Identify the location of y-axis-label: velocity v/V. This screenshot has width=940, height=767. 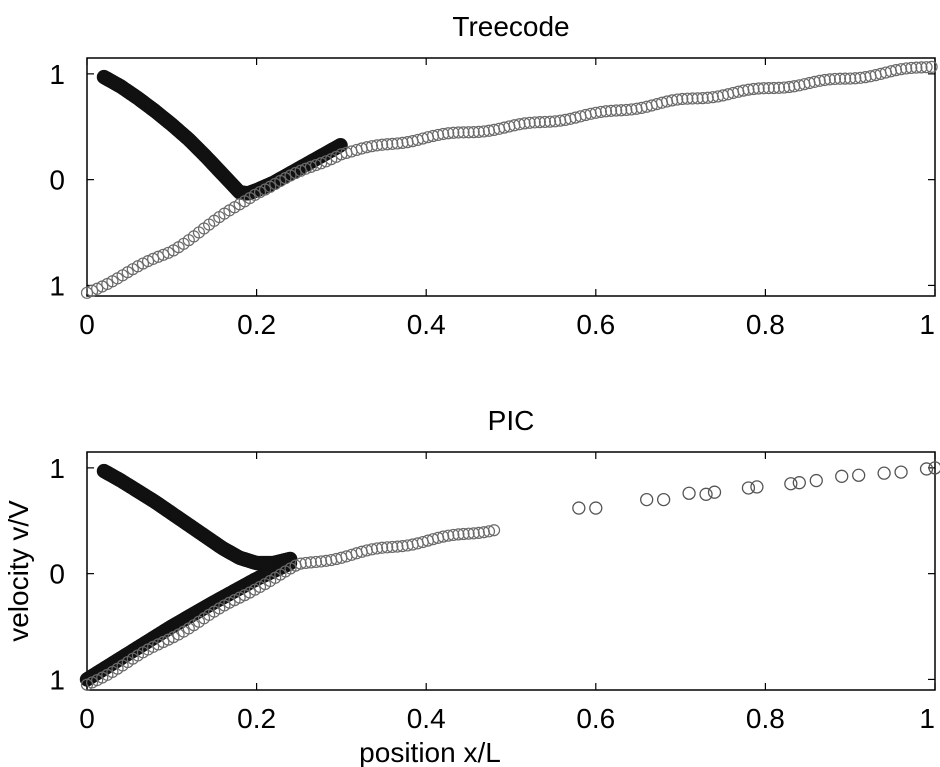
(18, 571).